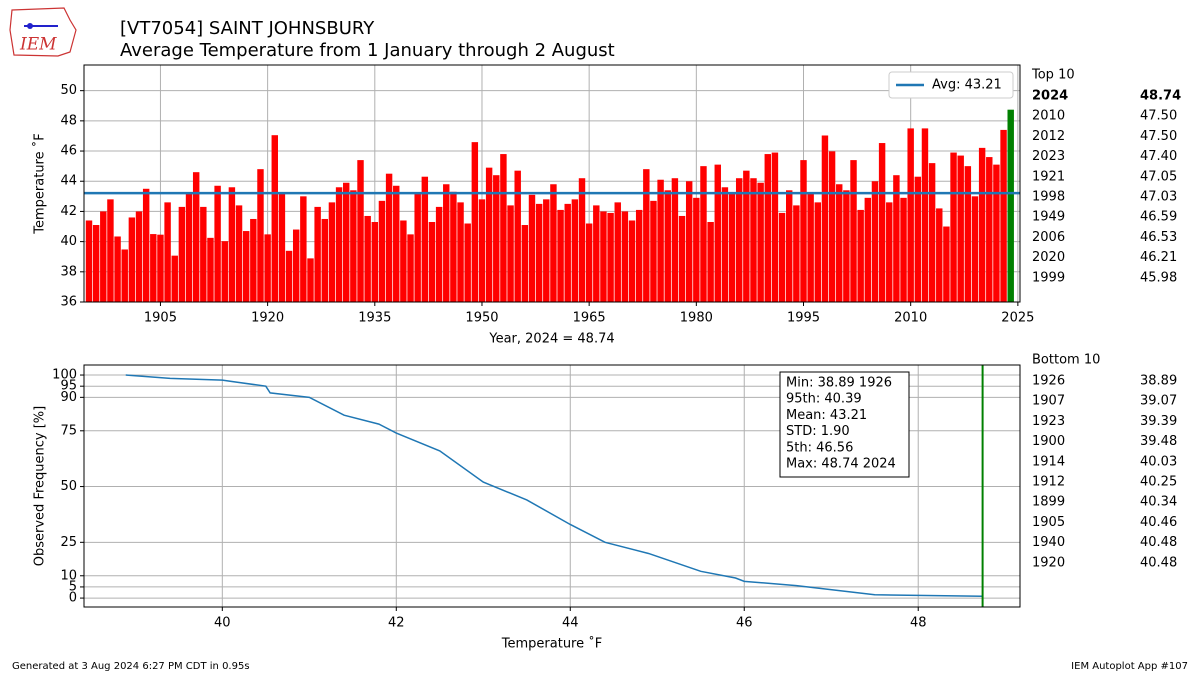 The height and width of the screenshot is (675, 1200). Describe the element at coordinates (1129, 666) in the screenshot. I see `footer-right: IEM Autoplot App #107` at that location.